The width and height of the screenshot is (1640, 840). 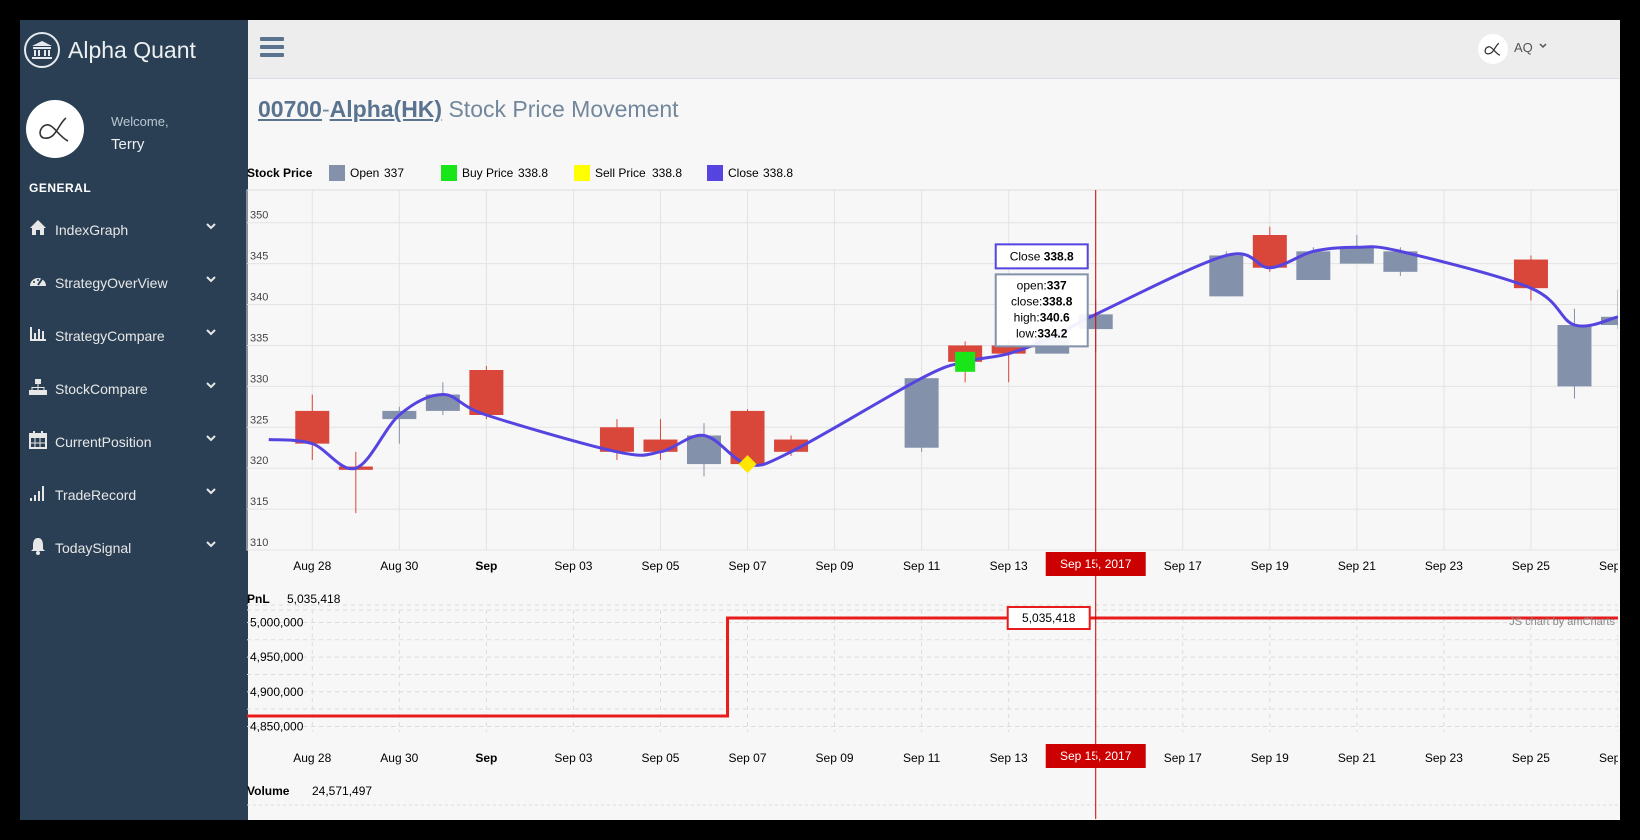 What do you see at coordinates (1357, 566) in the screenshot?
I see `price-x-tick: Sep 21` at bounding box center [1357, 566].